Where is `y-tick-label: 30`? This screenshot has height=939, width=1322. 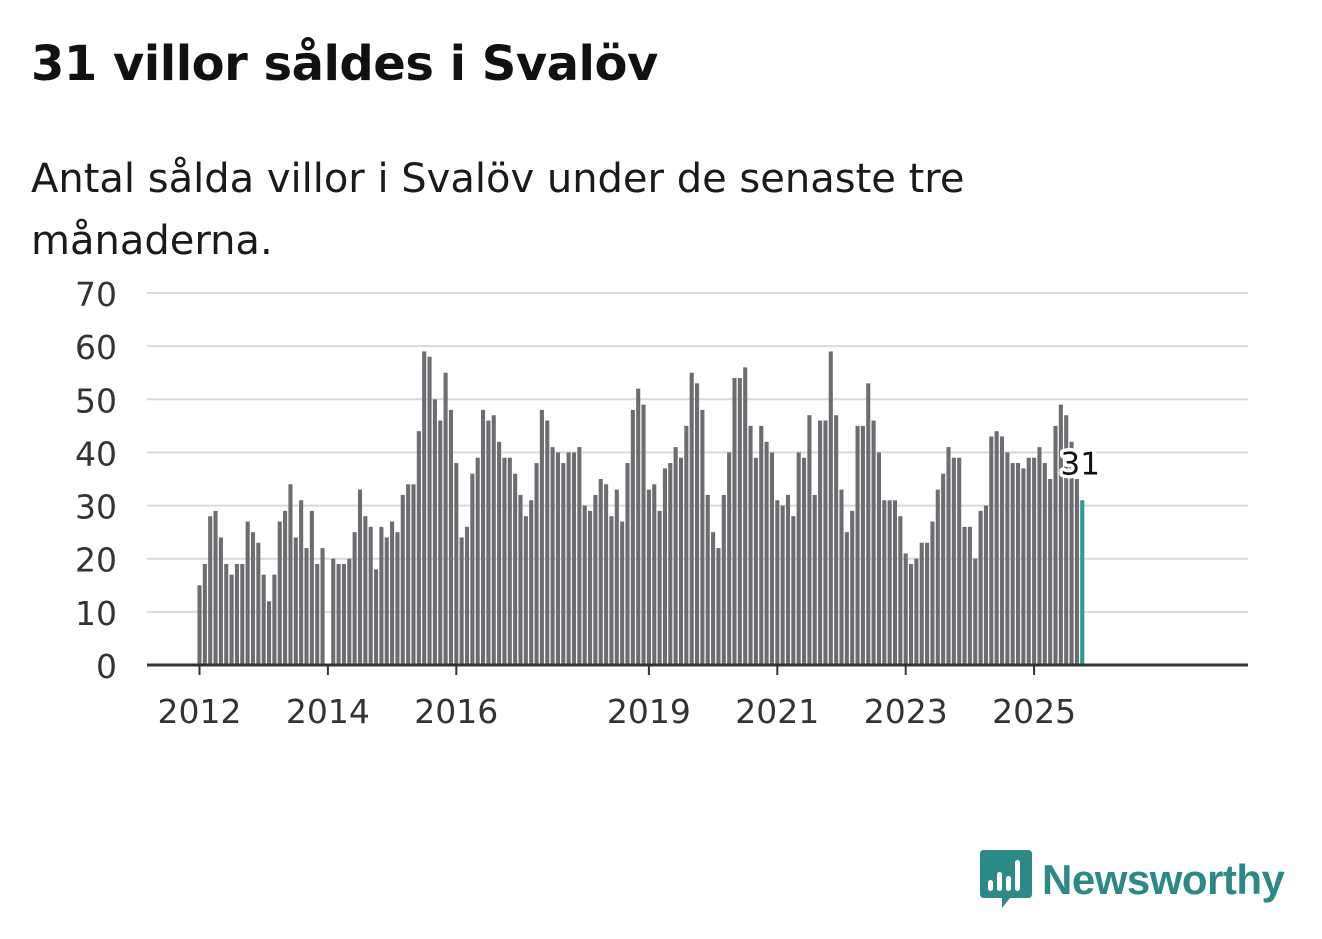
y-tick-label: 30 is located at coordinates (96, 507).